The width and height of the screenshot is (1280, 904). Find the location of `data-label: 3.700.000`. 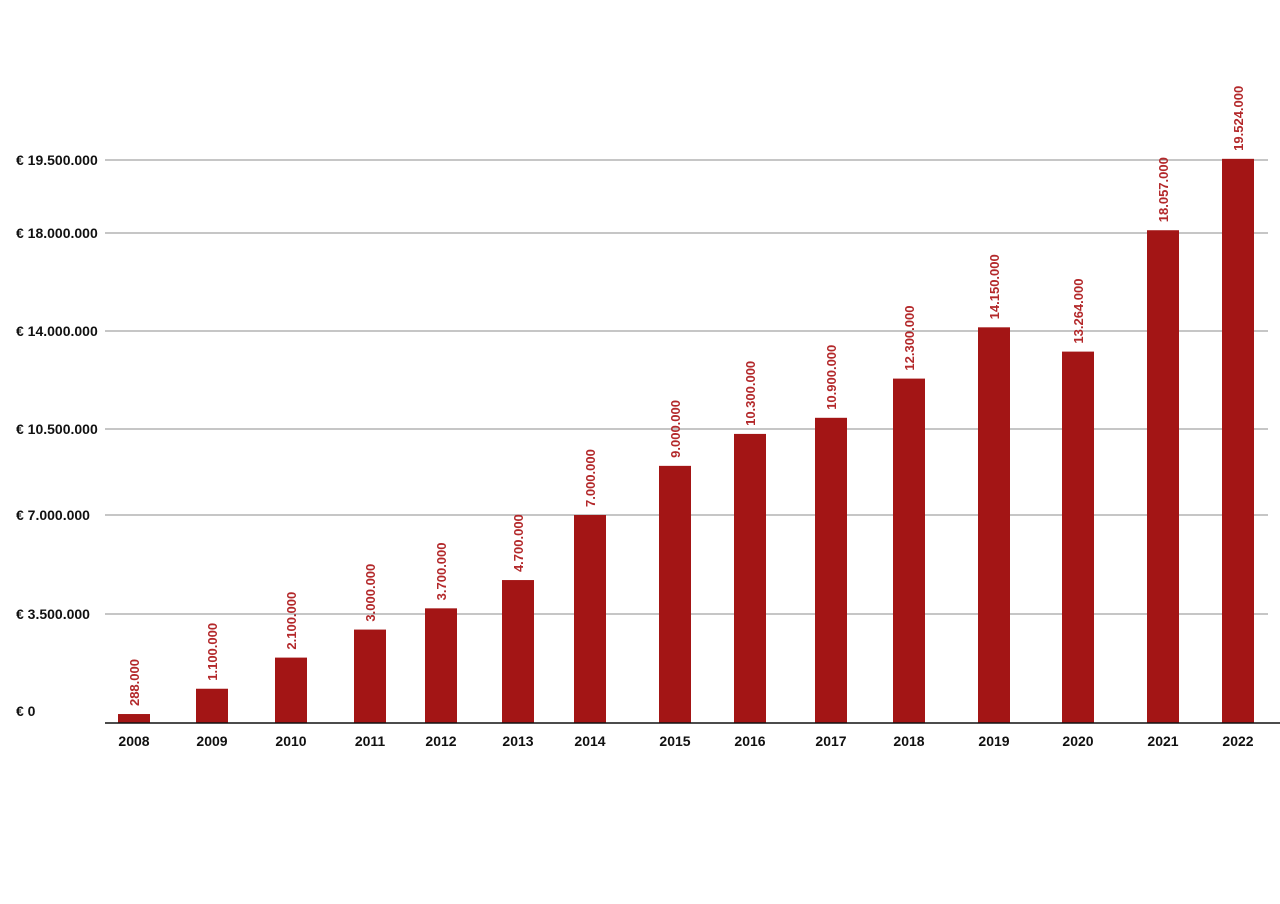

data-label: 3.700.000 is located at coordinates (441, 571).